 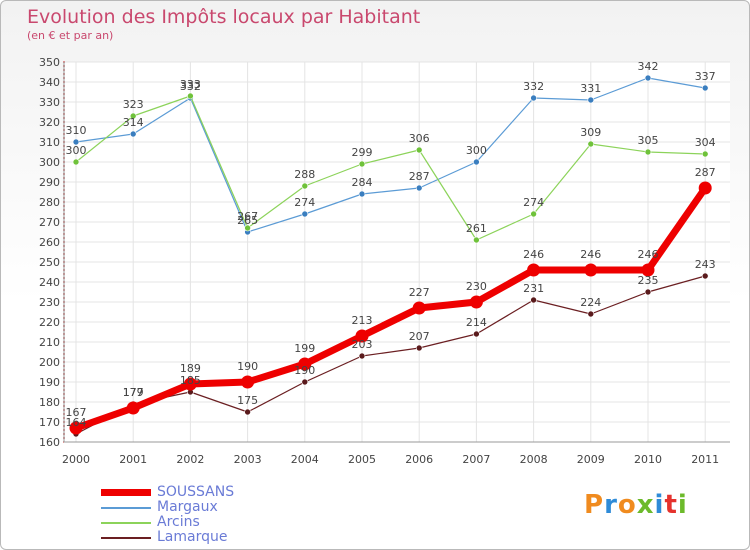 I want to click on chart-title: Evolution des Impôts locaux par Habitant, so click(x=224, y=17).